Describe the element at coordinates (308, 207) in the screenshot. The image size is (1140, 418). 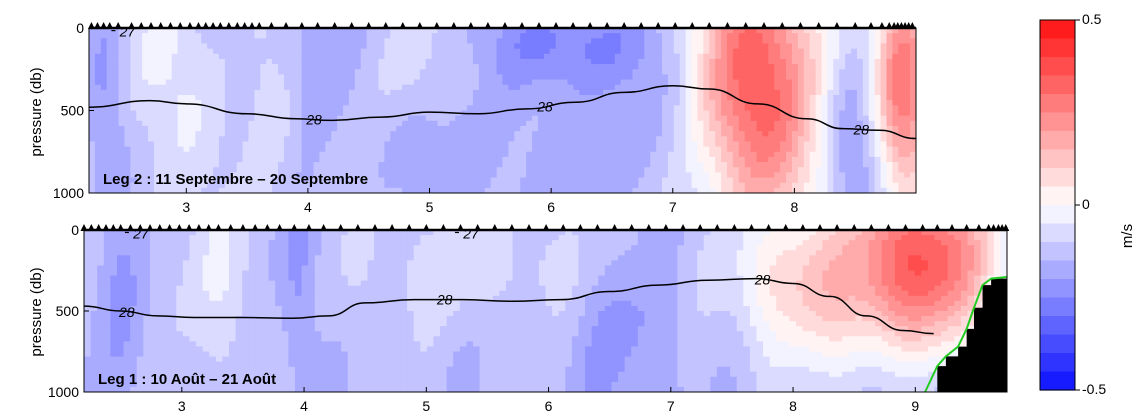
I see `x-tick-label: 4` at that location.